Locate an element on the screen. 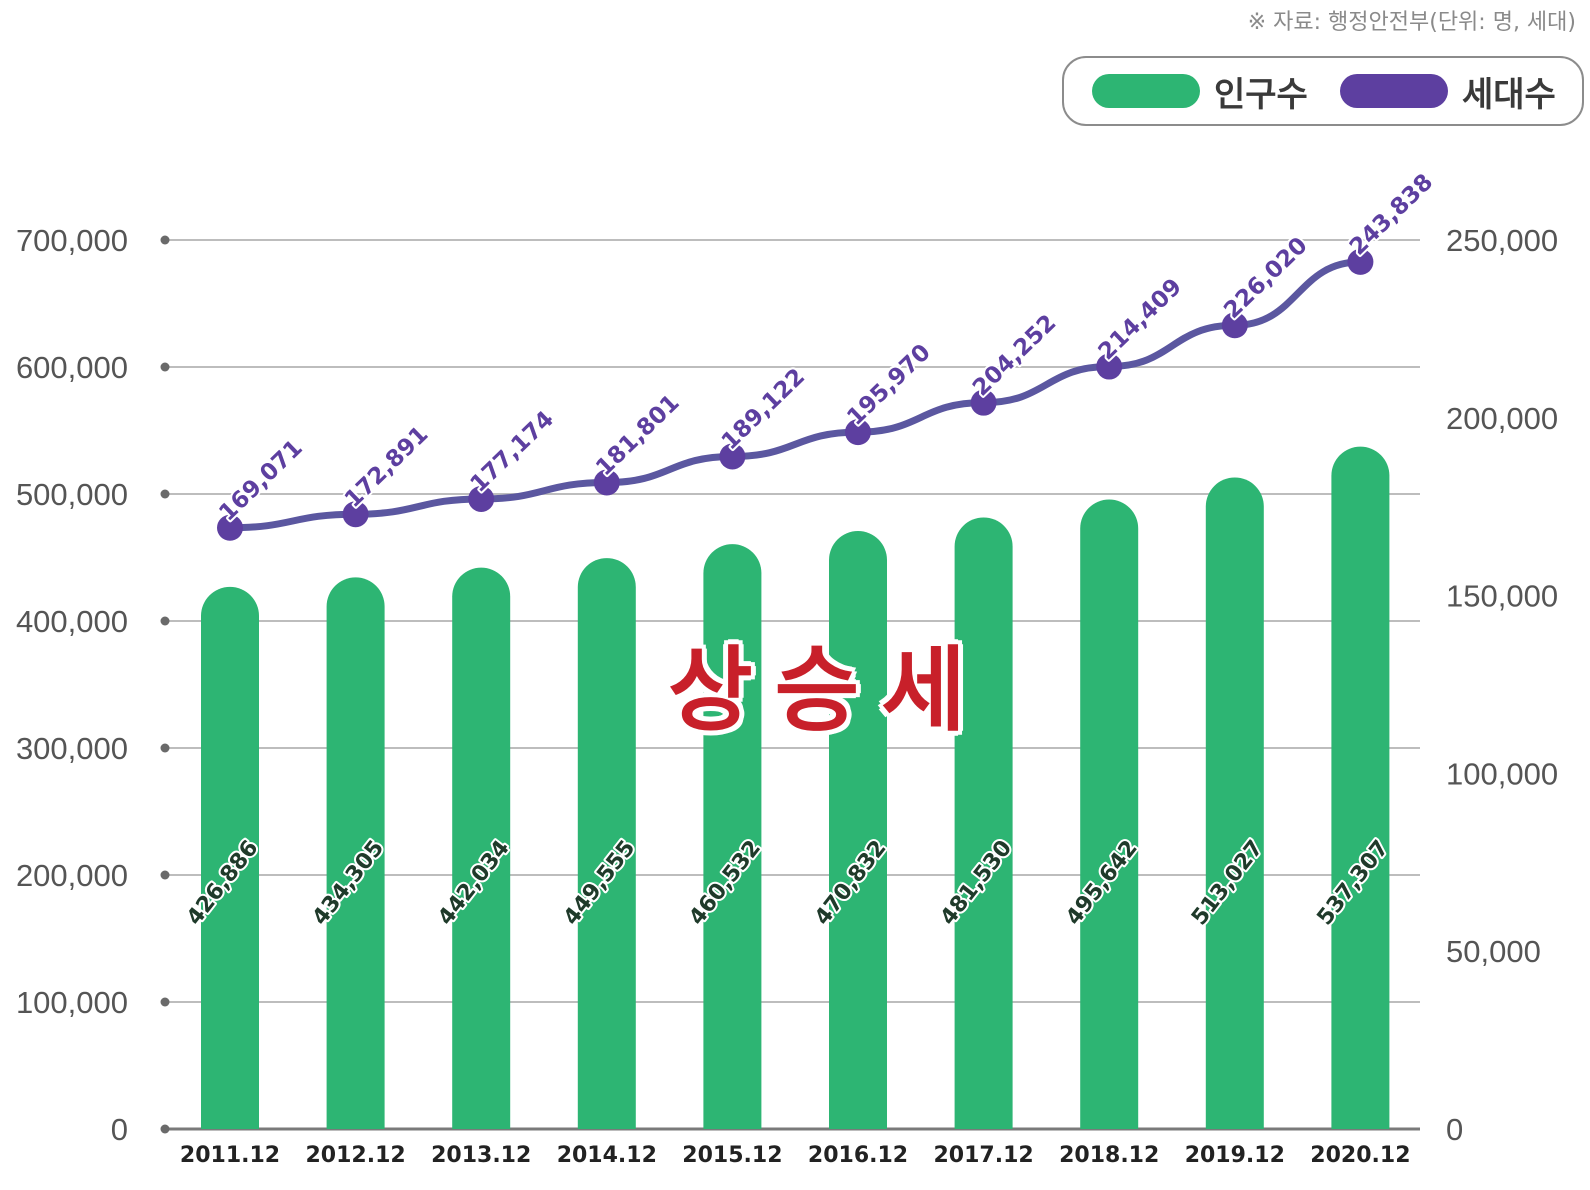 The height and width of the screenshot is (1190, 1590). households-value-label: 177,174 is located at coordinates (512, 451).